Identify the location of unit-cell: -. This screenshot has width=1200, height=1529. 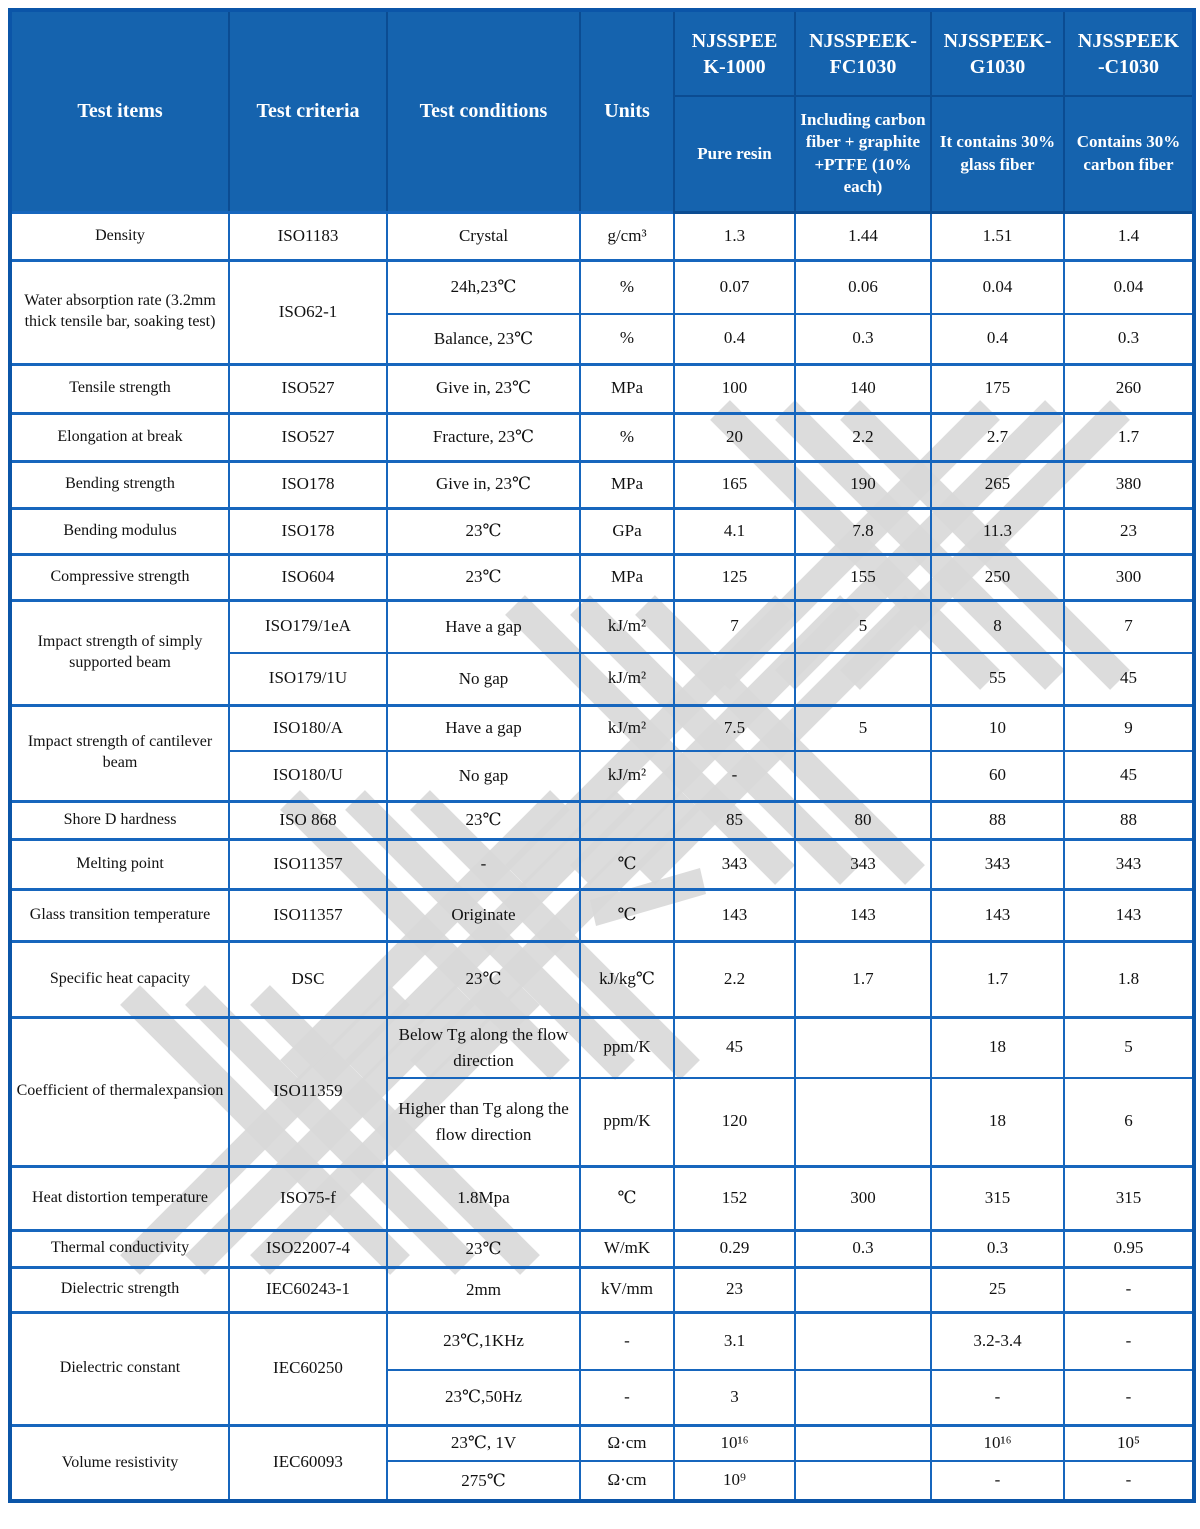
(627, 1341).